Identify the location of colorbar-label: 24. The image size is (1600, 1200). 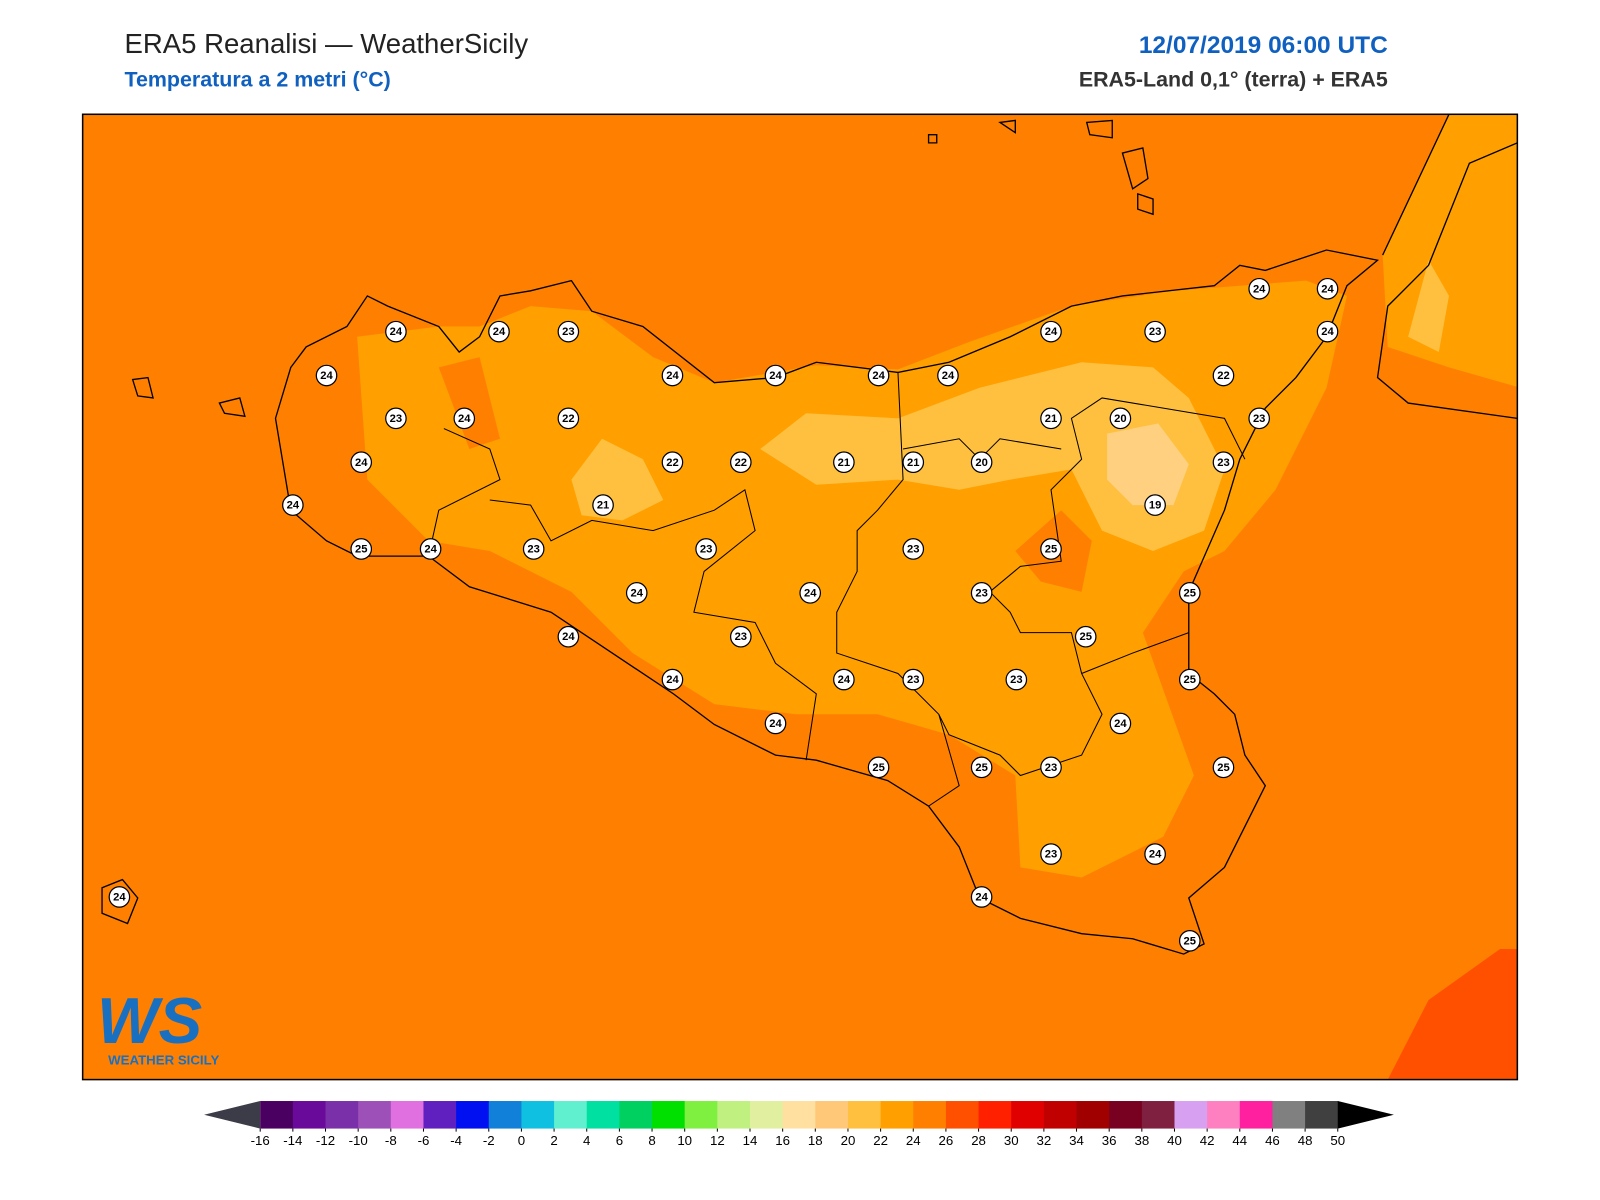
(913, 1140).